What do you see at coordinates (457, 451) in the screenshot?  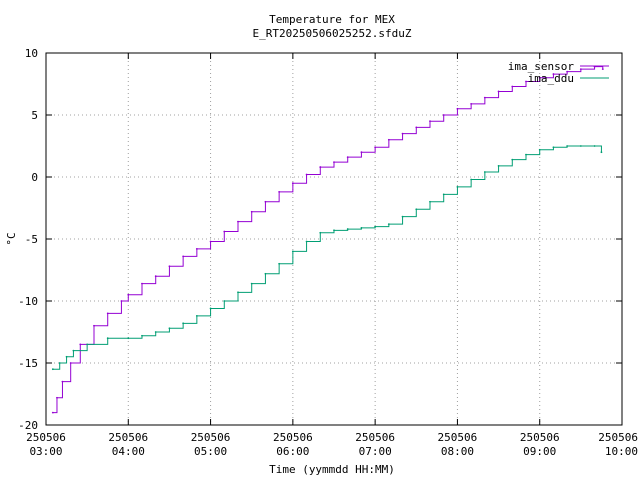 I see `x-tick-time-label: 08:00` at bounding box center [457, 451].